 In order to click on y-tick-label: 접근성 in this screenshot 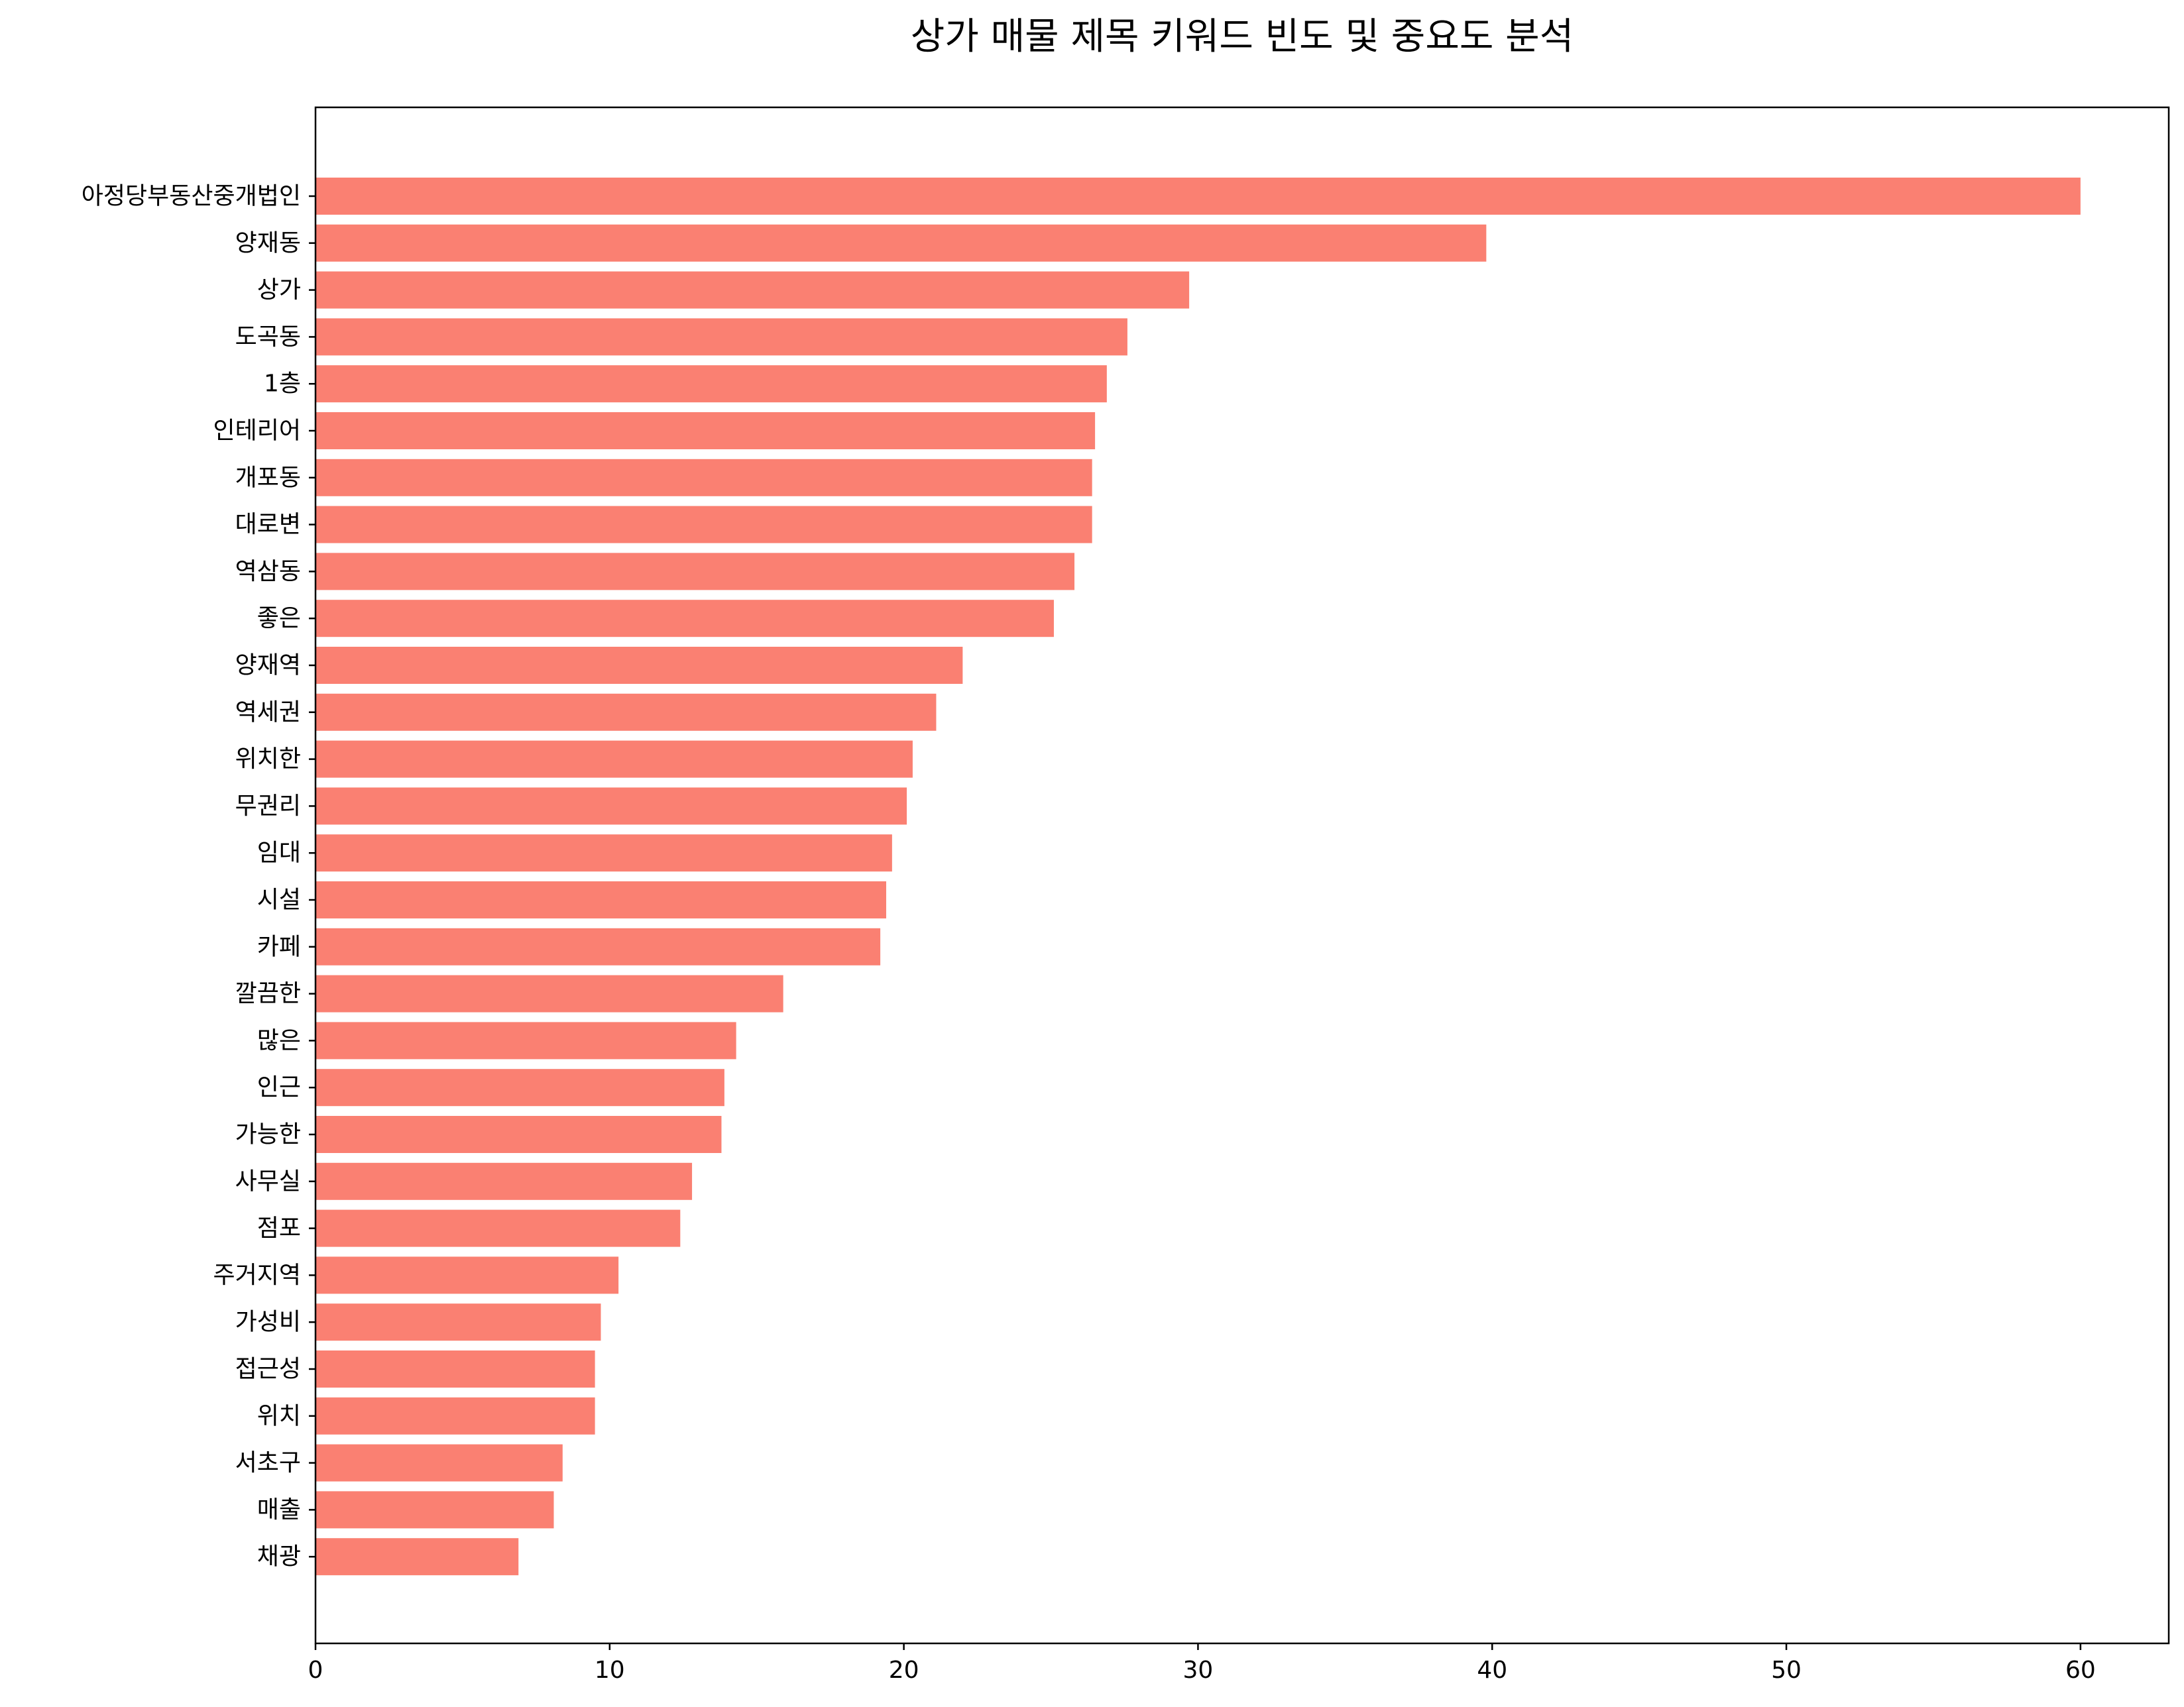, I will do `click(268, 1369)`.